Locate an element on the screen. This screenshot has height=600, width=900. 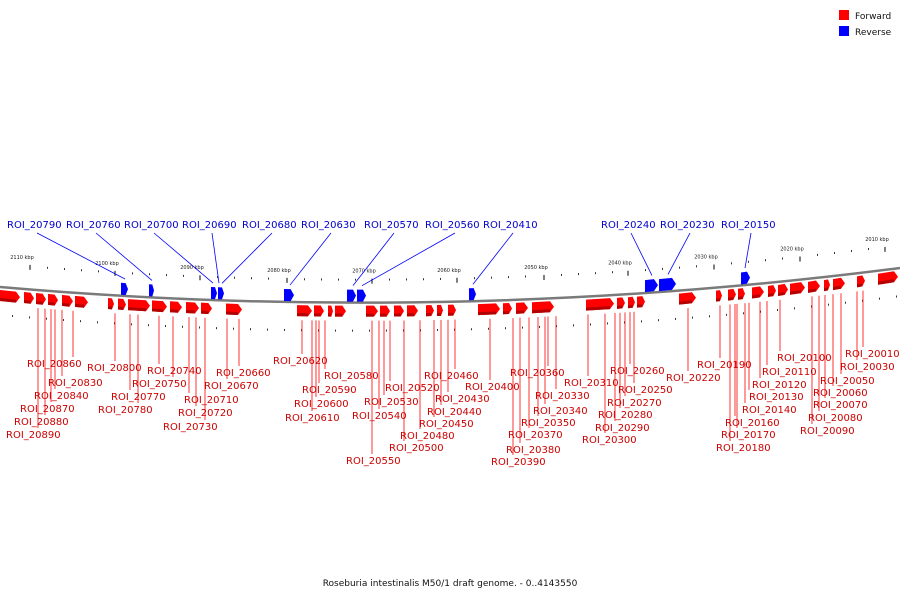
forward-gene-label: ROI_20770 is located at coordinates (138, 397).